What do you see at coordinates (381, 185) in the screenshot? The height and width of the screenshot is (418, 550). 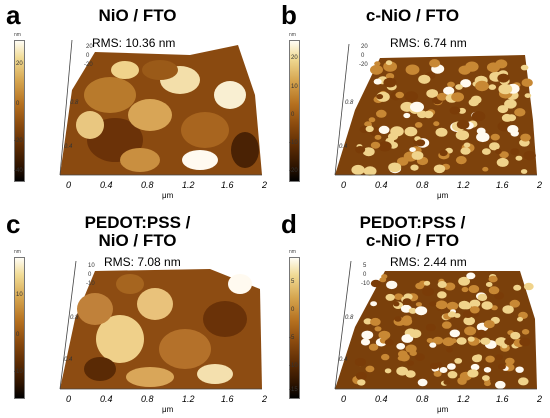 I see `x-tick: 0.4` at bounding box center [381, 185].